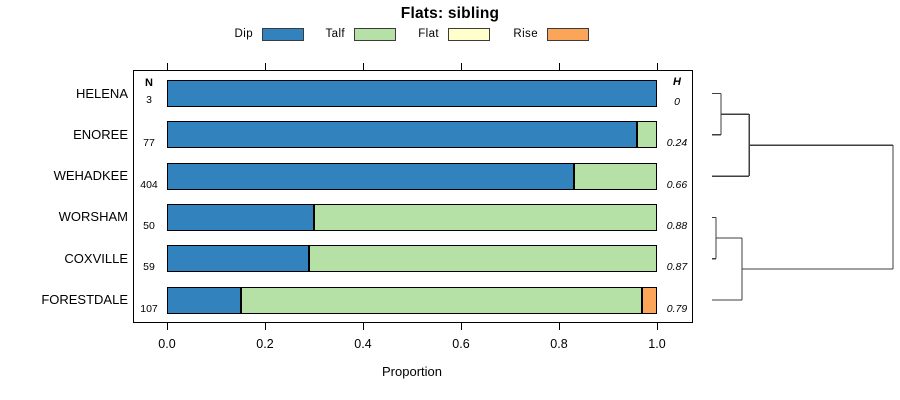 This screenshot has width=900, height=400. What do you see at coordinates (149, 99) in the screenshot?
I see `n-value: 3` at bounding box center [149, 99].